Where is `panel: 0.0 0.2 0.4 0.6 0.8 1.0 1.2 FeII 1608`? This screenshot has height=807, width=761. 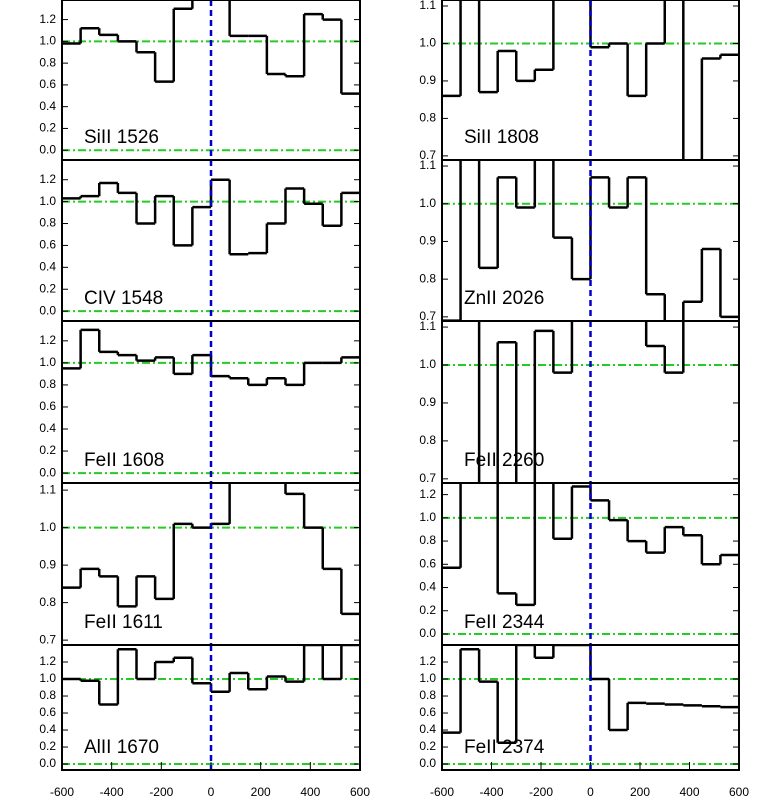
panel: 0.0 0.2 0.4 0.6 0.8 1.0 1.2 FeII 1608 is located at coordinates (200, 402).